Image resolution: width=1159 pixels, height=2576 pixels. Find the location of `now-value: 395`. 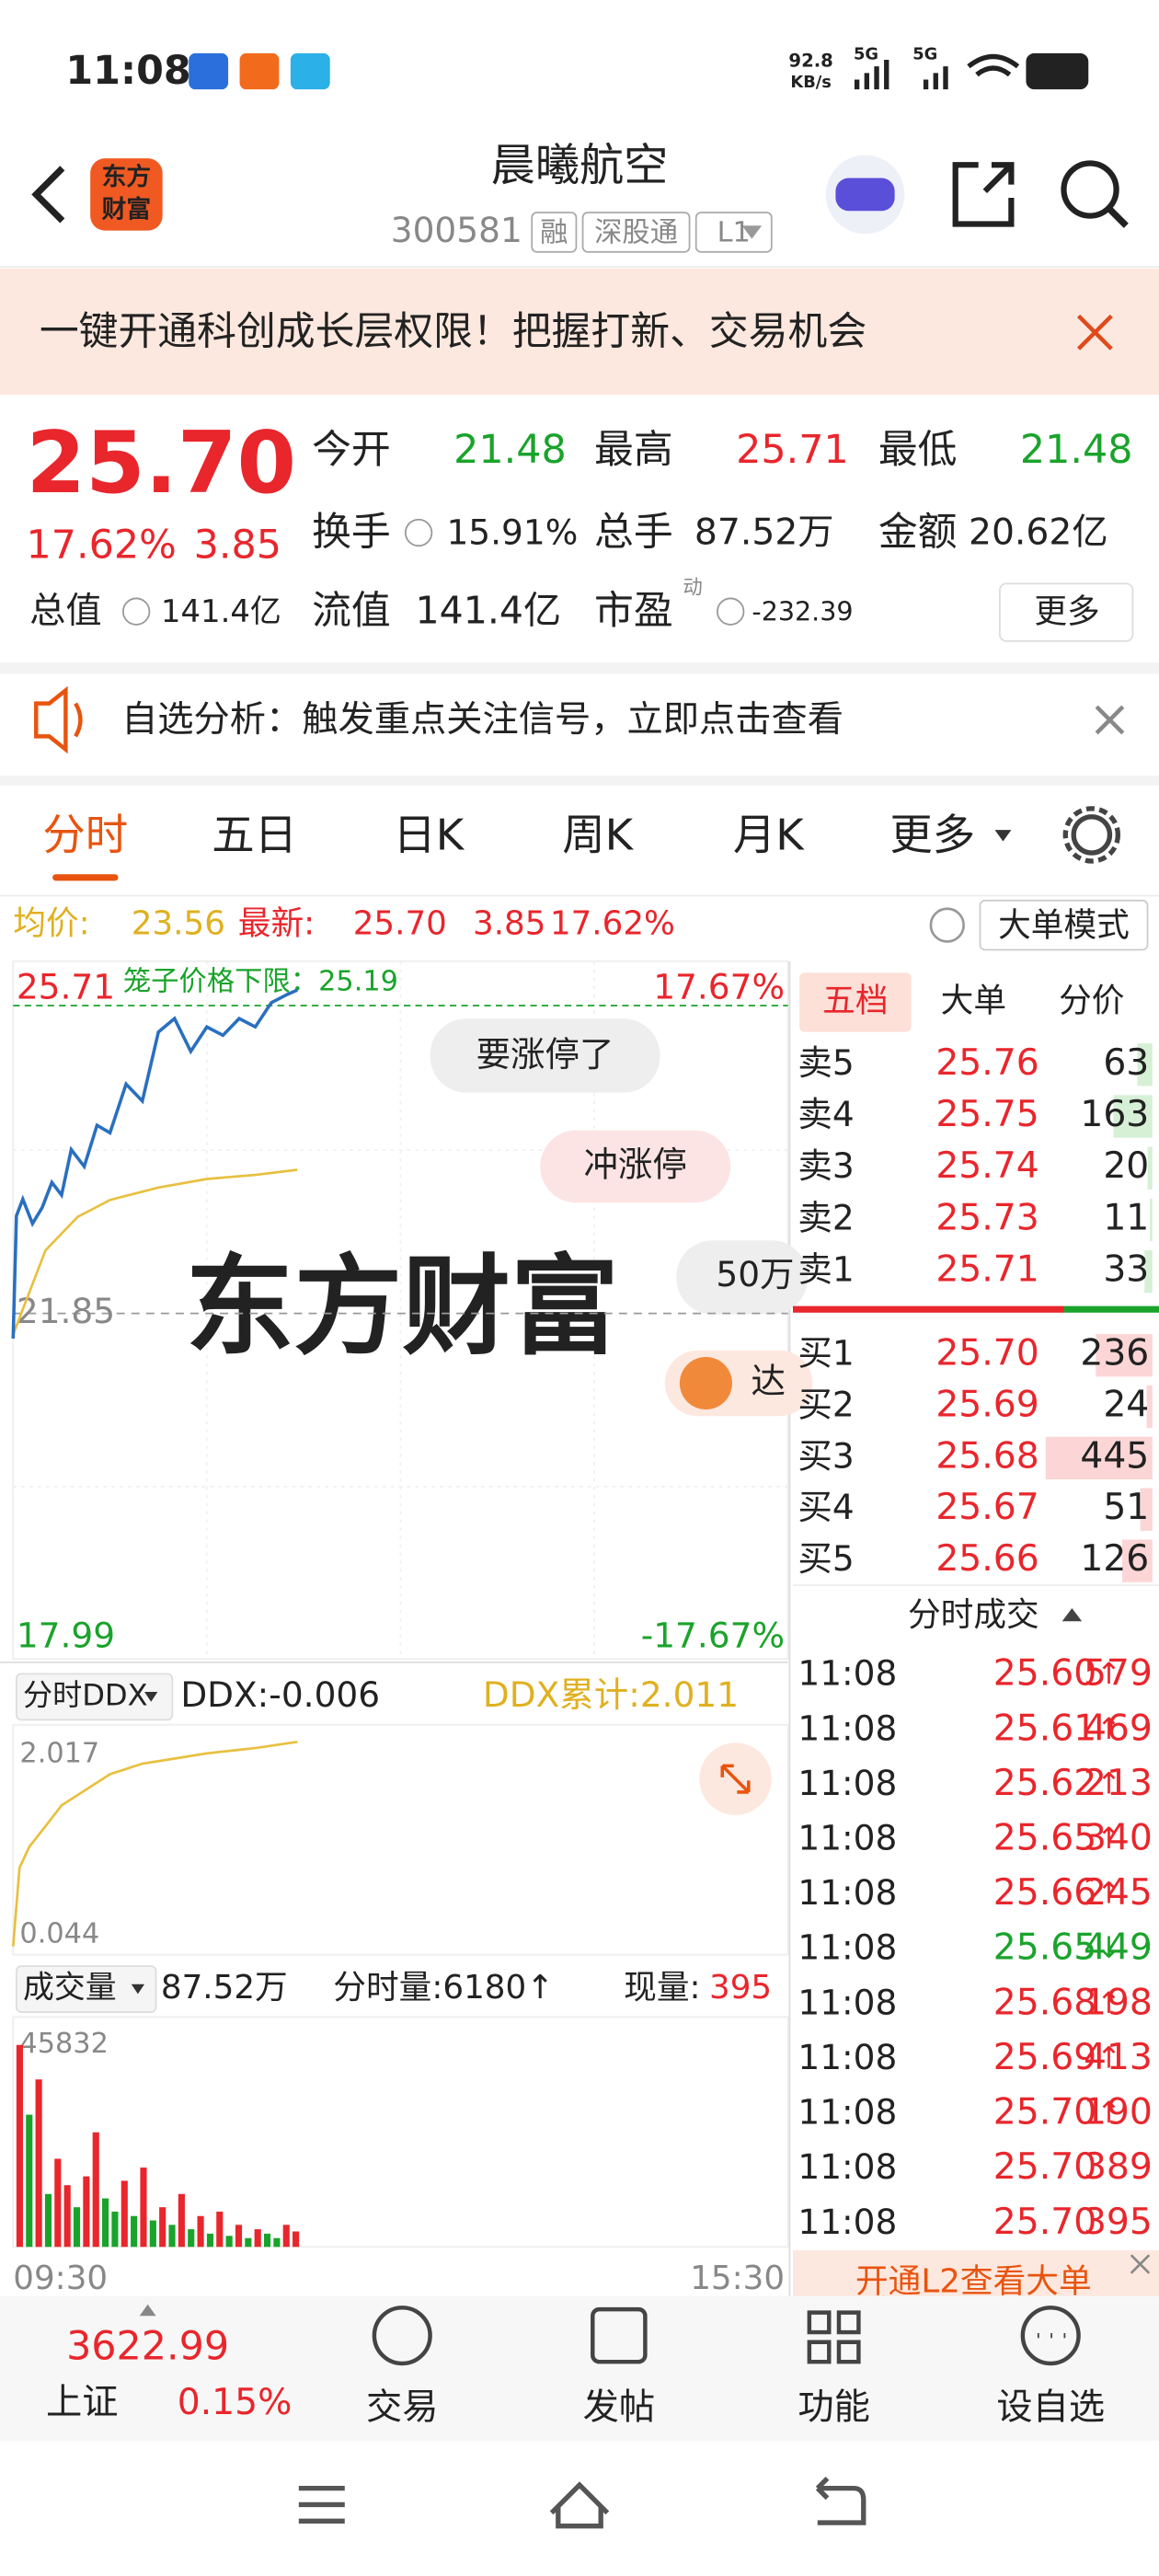

now-value: 395 is located at coordinates (740, 1988).